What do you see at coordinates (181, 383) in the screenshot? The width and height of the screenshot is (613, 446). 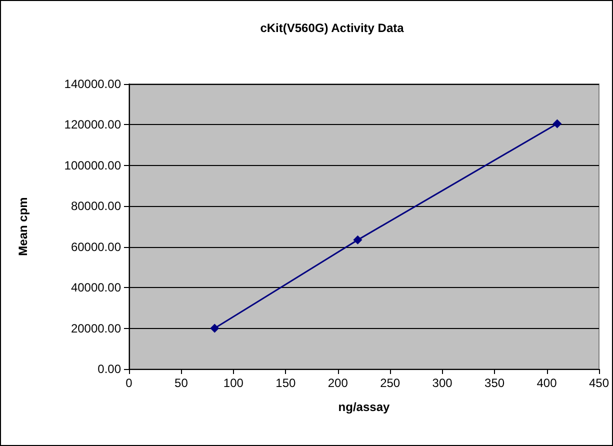 I see `x-tick-label: 50` at bounding box center [181, 383].